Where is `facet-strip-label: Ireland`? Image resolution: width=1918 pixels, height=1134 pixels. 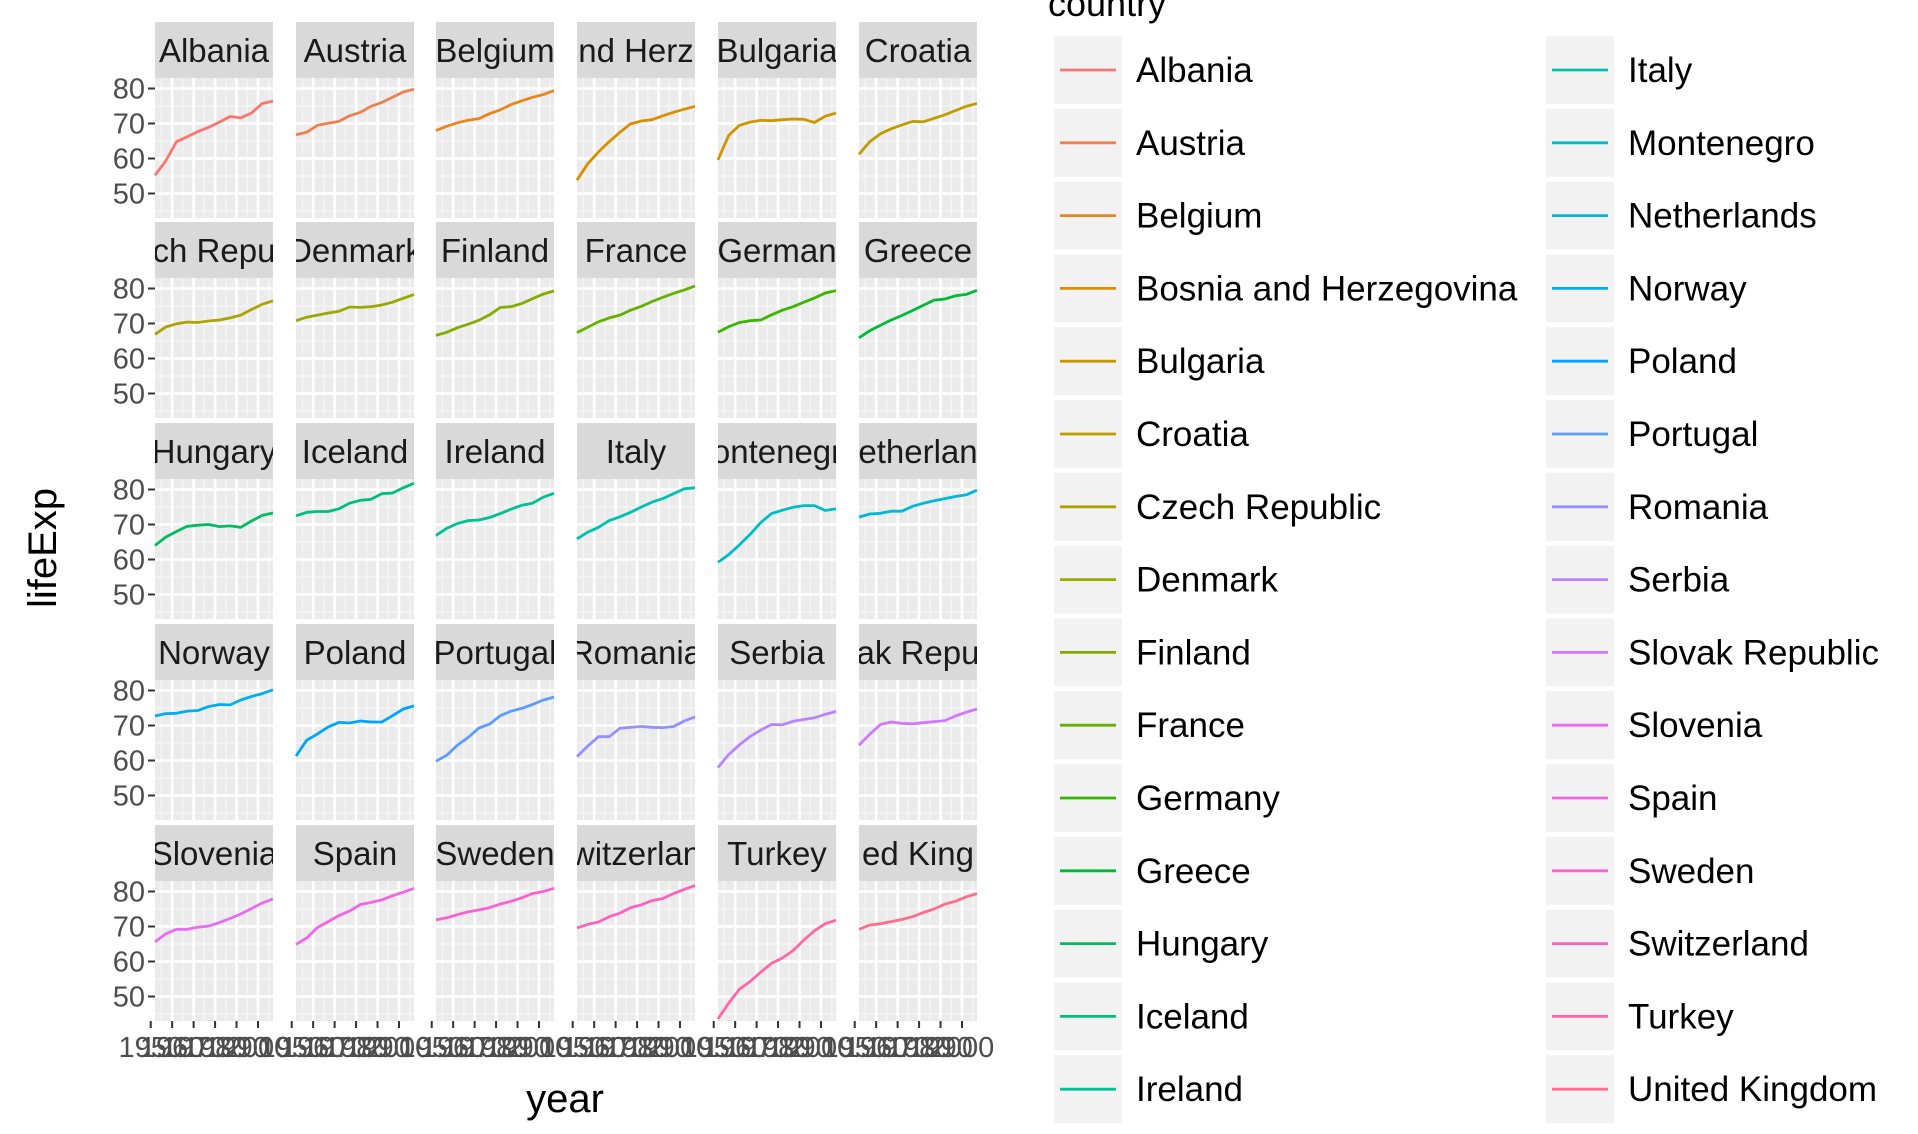 facet-strip-label: Ireland is located at coordinates (495, 451).